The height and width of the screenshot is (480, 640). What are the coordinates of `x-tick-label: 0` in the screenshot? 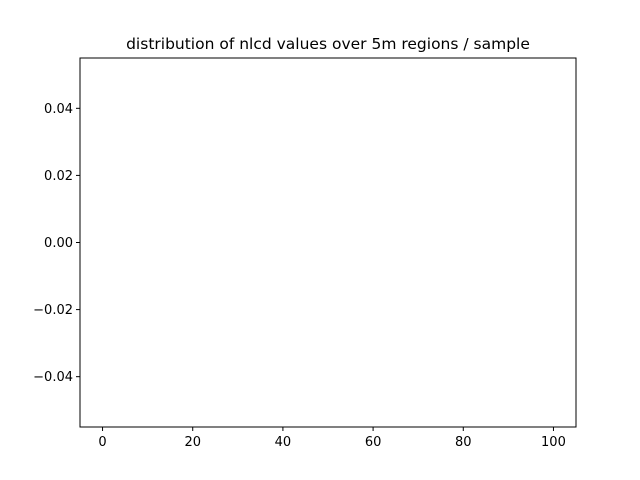 It's located at (102, 442).